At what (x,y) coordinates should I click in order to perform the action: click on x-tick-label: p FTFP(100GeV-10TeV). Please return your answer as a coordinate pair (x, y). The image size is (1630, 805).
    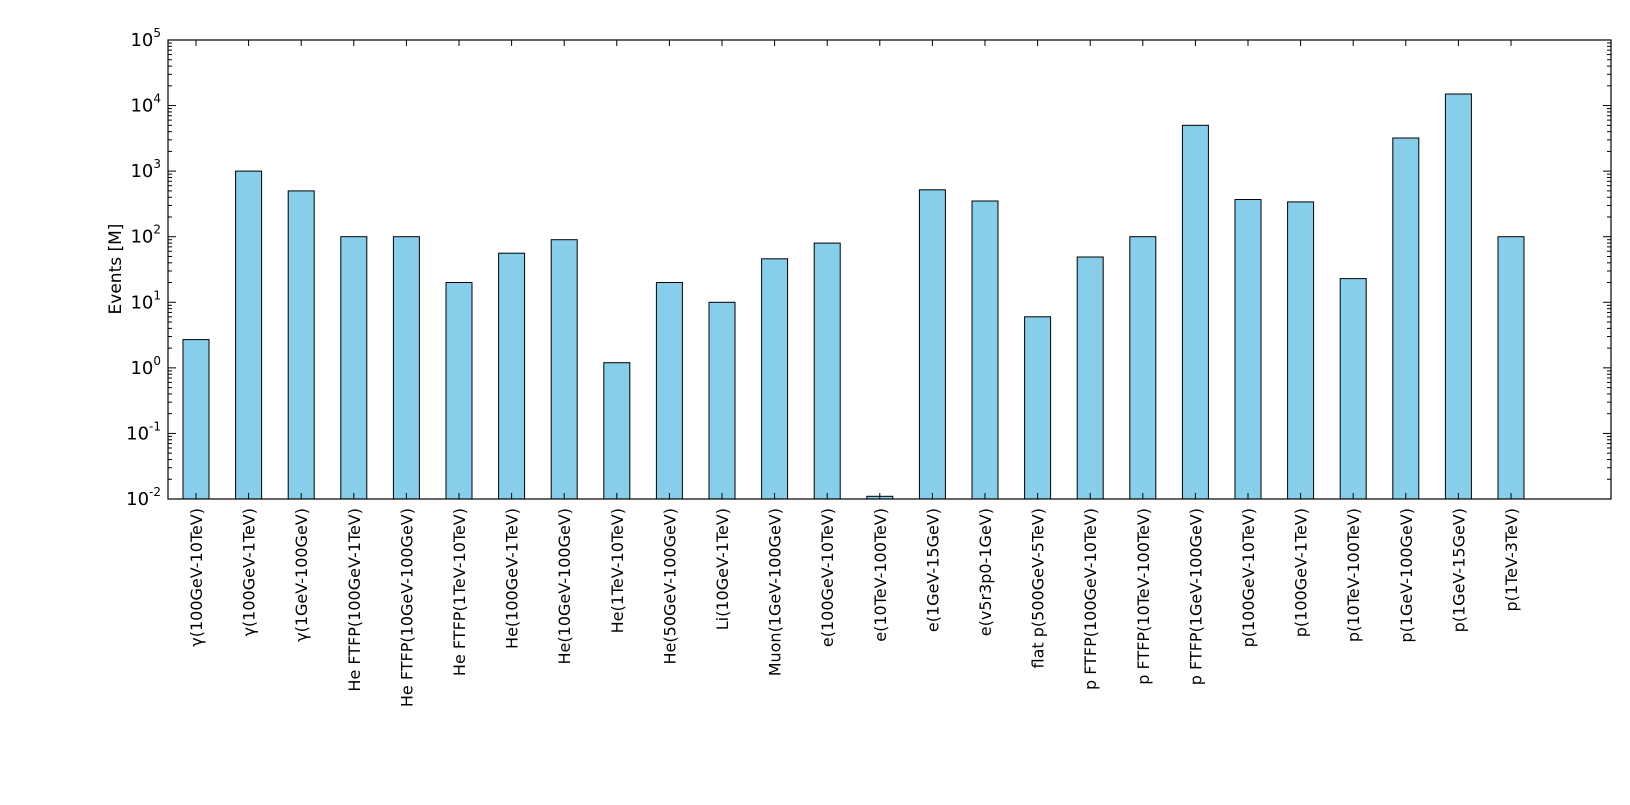
    Looking at the image, I should click on (1090, 599).